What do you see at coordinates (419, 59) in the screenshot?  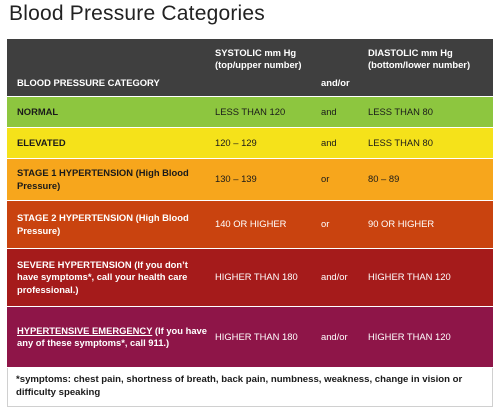 I see `header-diastolic: DIASTOLIC mm Hg (bottom/lower number)` at bounding box center [419, 59].